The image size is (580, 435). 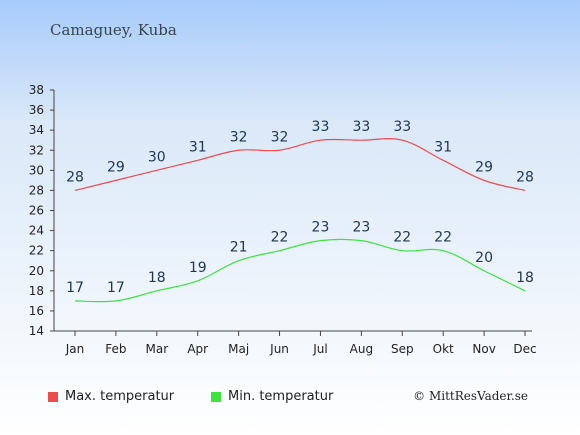 I want to click on x-tick-label: Okt, so click(x=443, y=349).